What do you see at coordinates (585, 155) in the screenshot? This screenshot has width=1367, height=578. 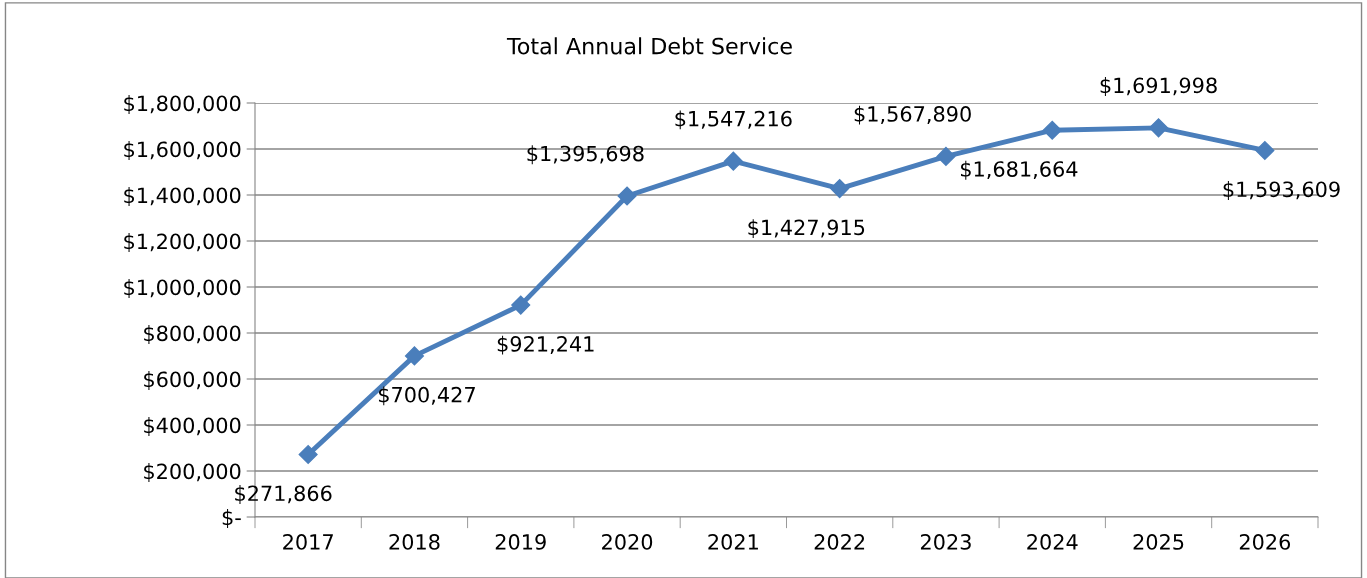 I see `text: $1,395,698` at bounding box center [585, 155].